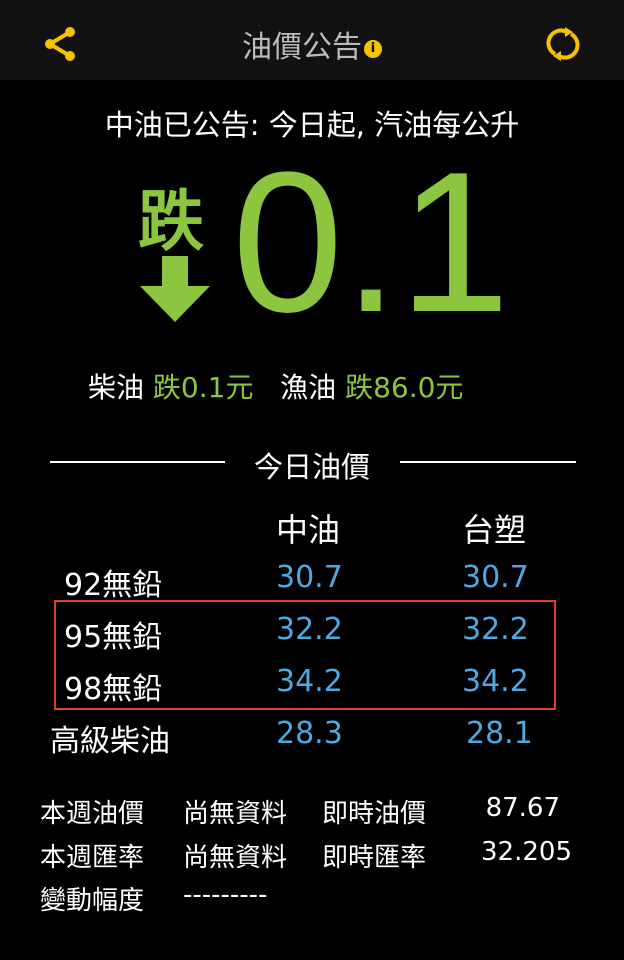 The width and height of the screenshot is (624, 960). I want to click on column-header-fpcc: 台塑, so click(494, 530).